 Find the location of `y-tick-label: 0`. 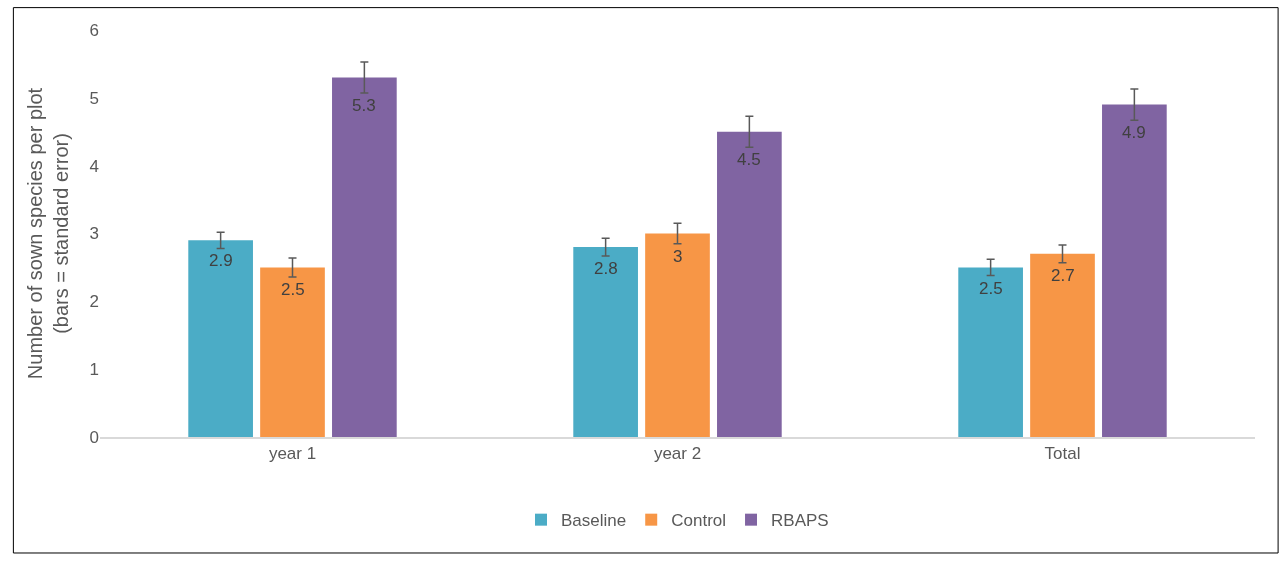

y-tick-label: 0 is located at coordinates (94, 437).